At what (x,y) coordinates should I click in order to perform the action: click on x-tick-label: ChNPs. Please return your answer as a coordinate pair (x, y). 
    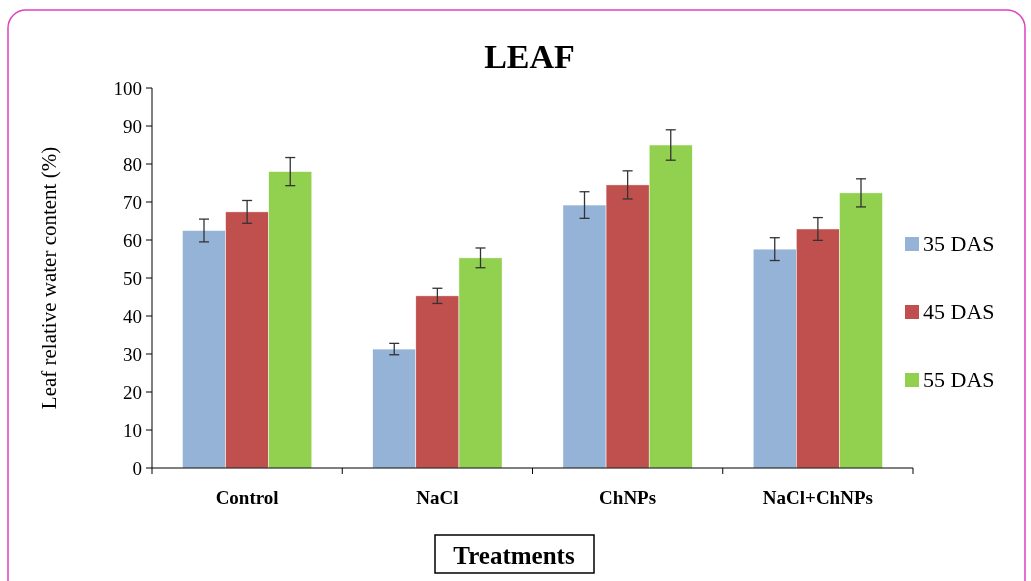
    Looking at the image, I should click on (628, 497).